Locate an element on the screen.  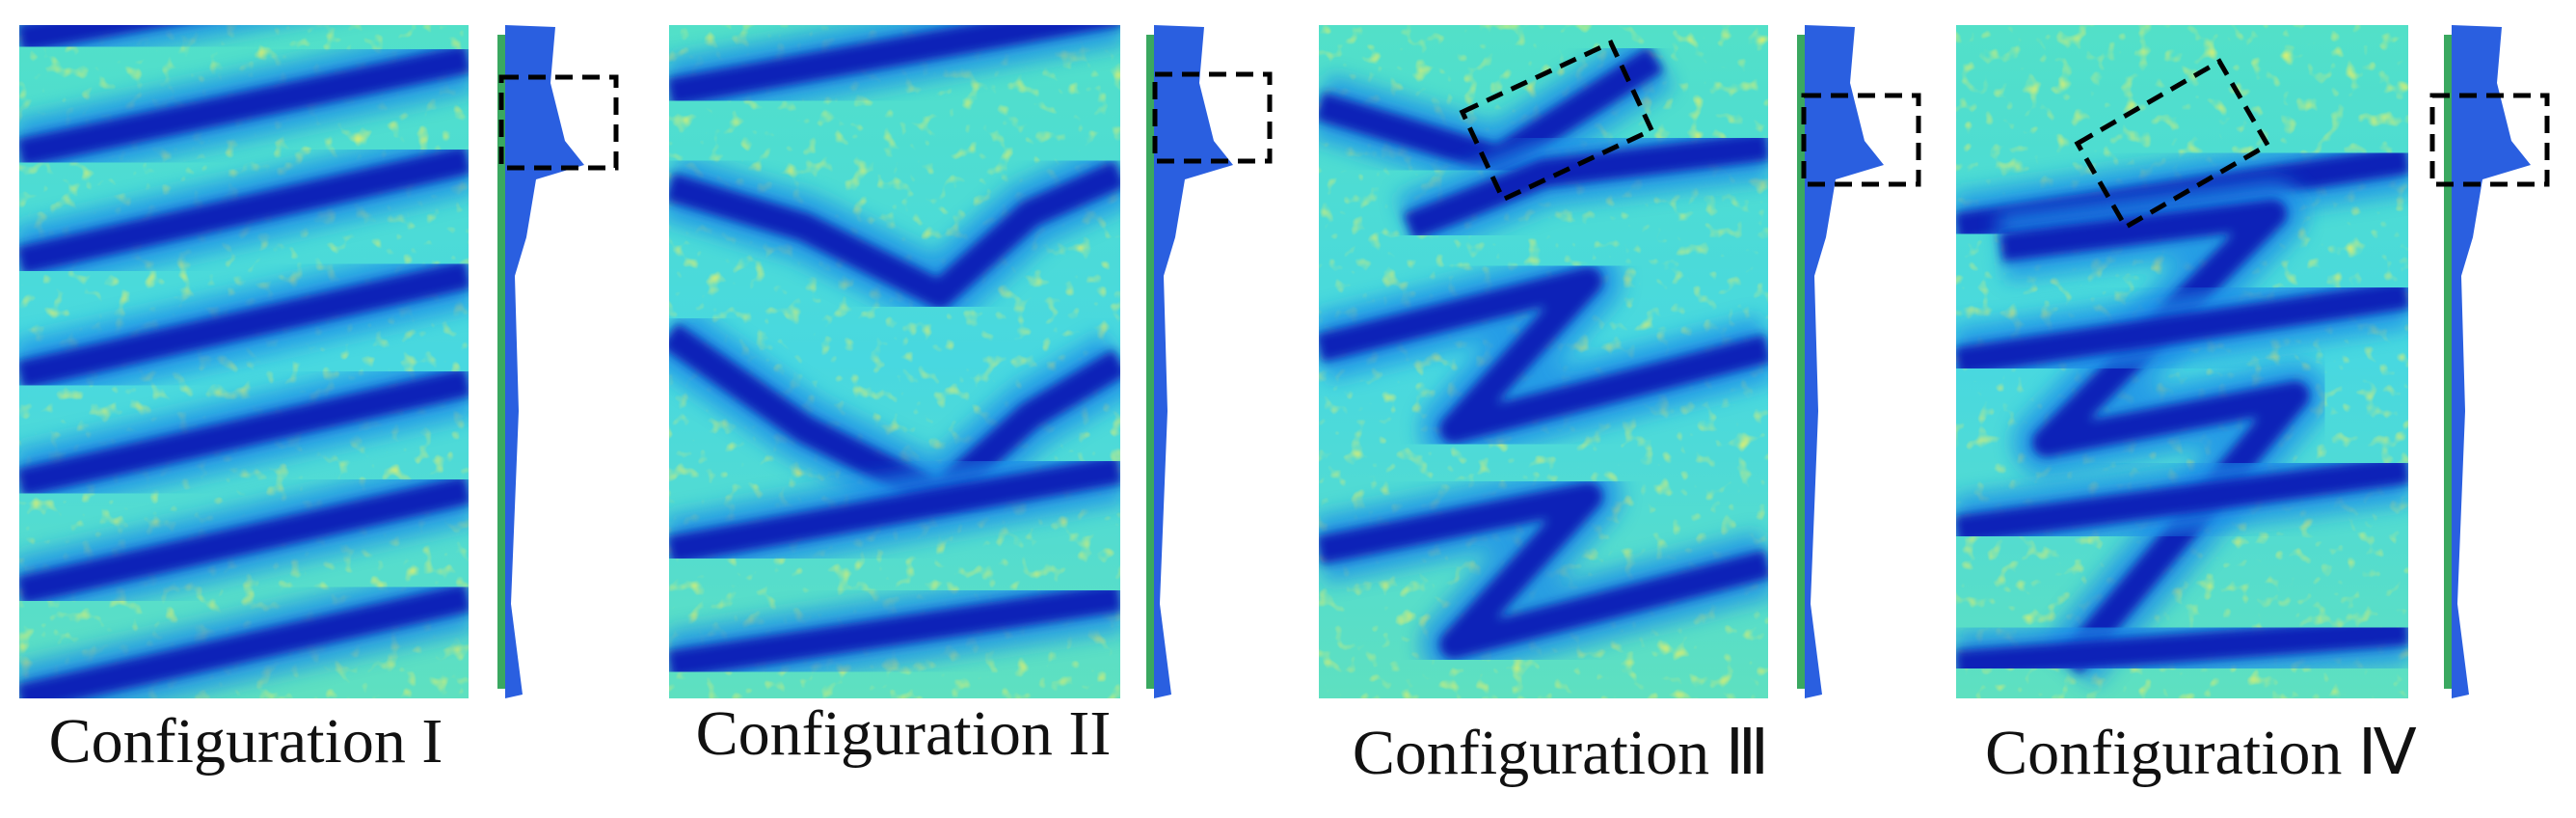
panel-label: Configuration Ⅳ is located at coordinates (2201, 753).